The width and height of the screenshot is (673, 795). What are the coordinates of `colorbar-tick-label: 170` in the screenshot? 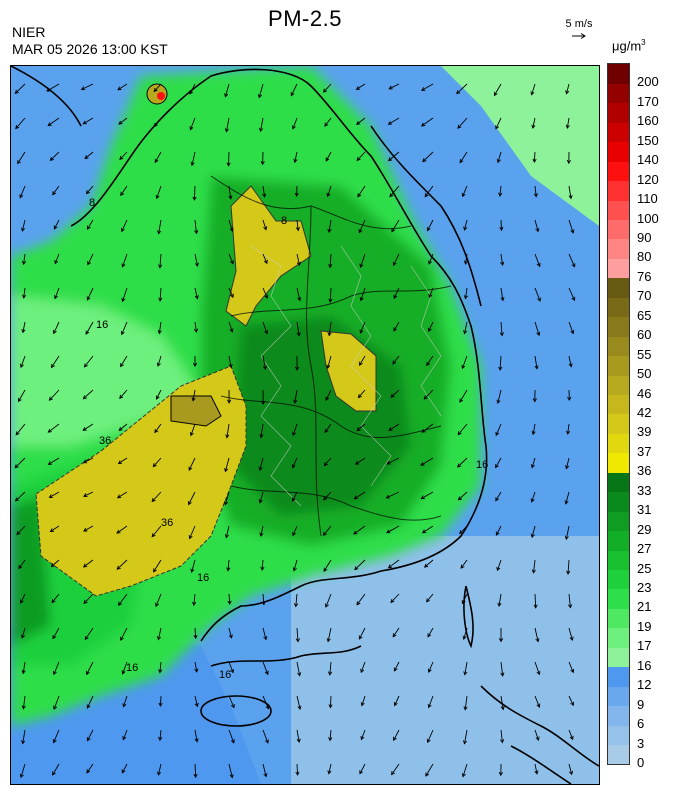 It's located at (648, 101).